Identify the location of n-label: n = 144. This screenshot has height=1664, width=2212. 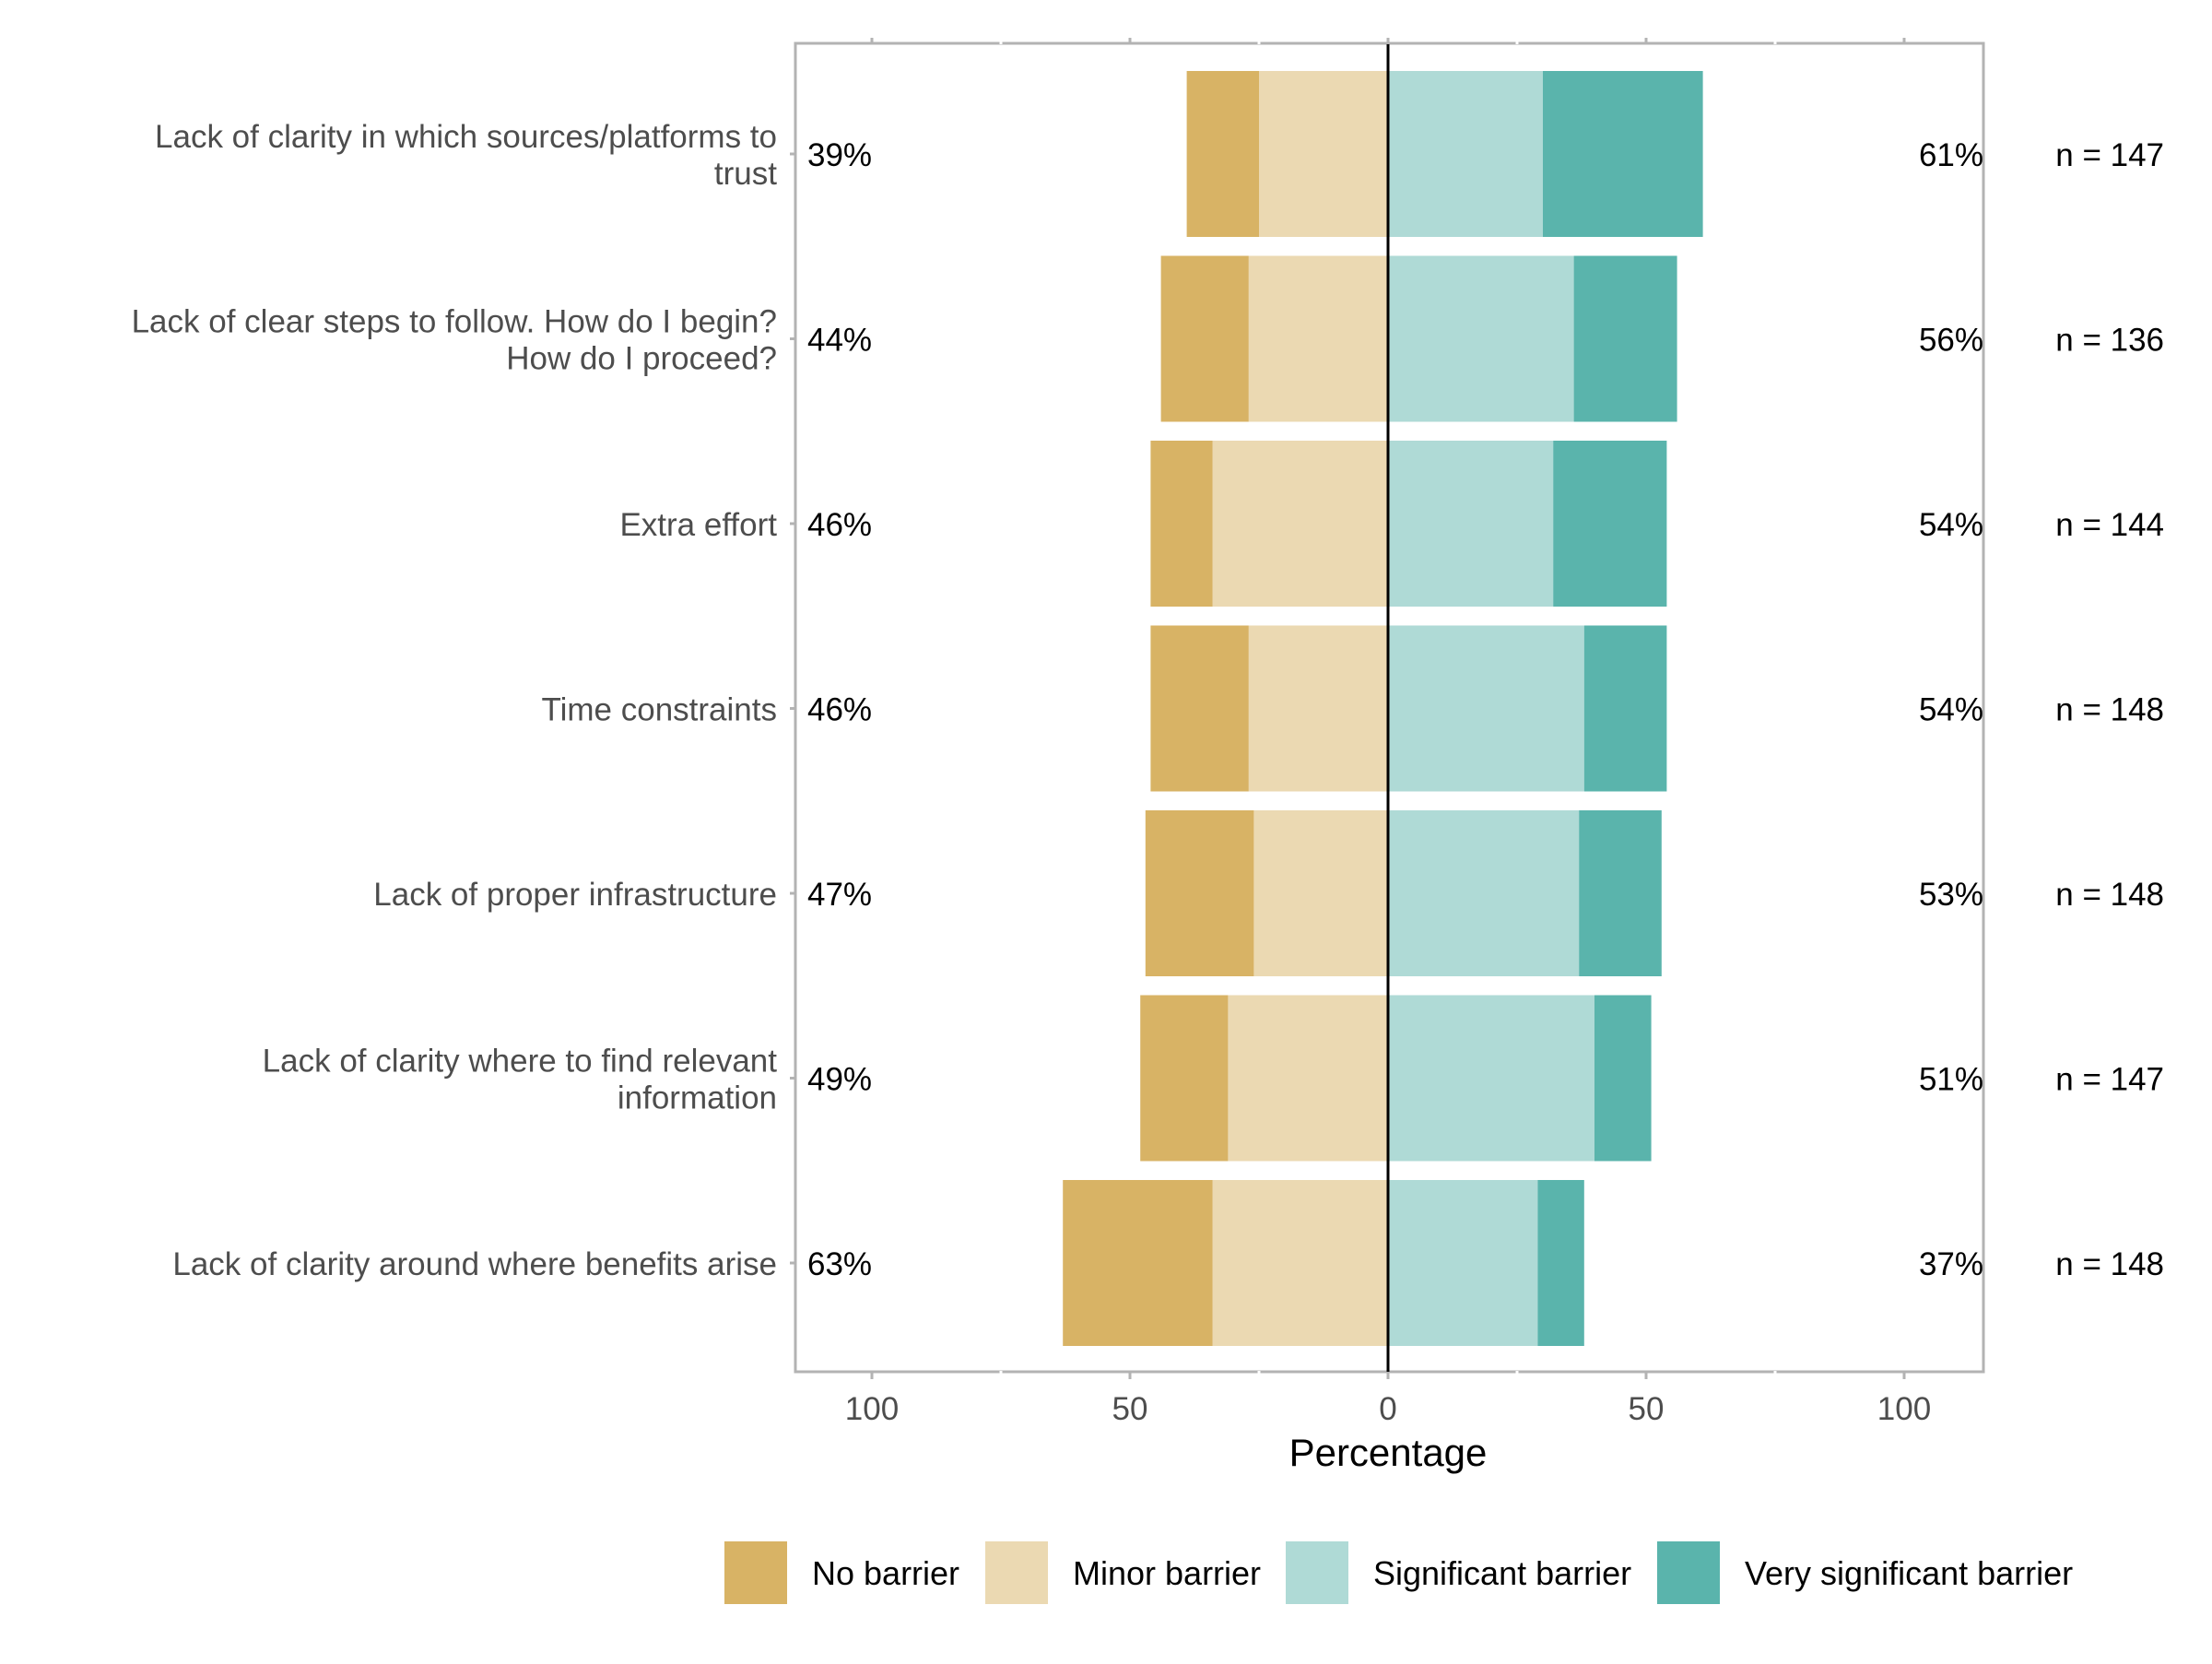
(2109, 525).